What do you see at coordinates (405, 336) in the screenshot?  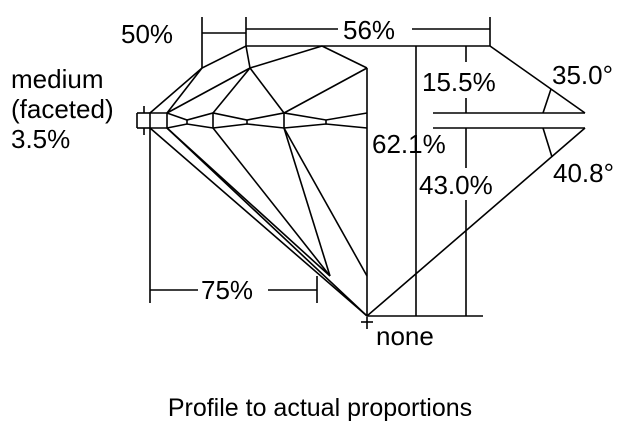 I see `culet-label: none` at bounding box center [405, 336].